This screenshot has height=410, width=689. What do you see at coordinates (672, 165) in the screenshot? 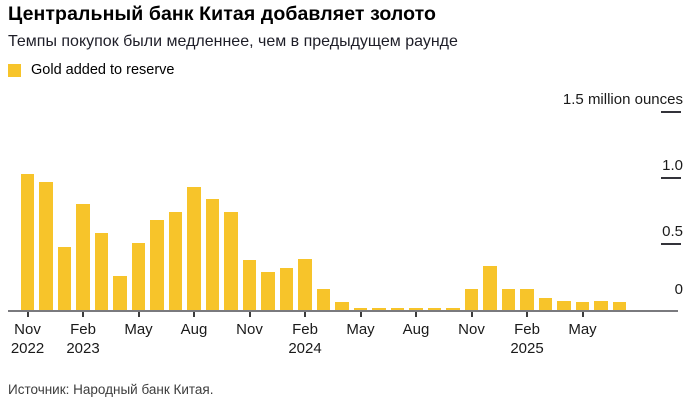
I see `y-axis-label-1: 1.0` at bounding box center [672, 165].